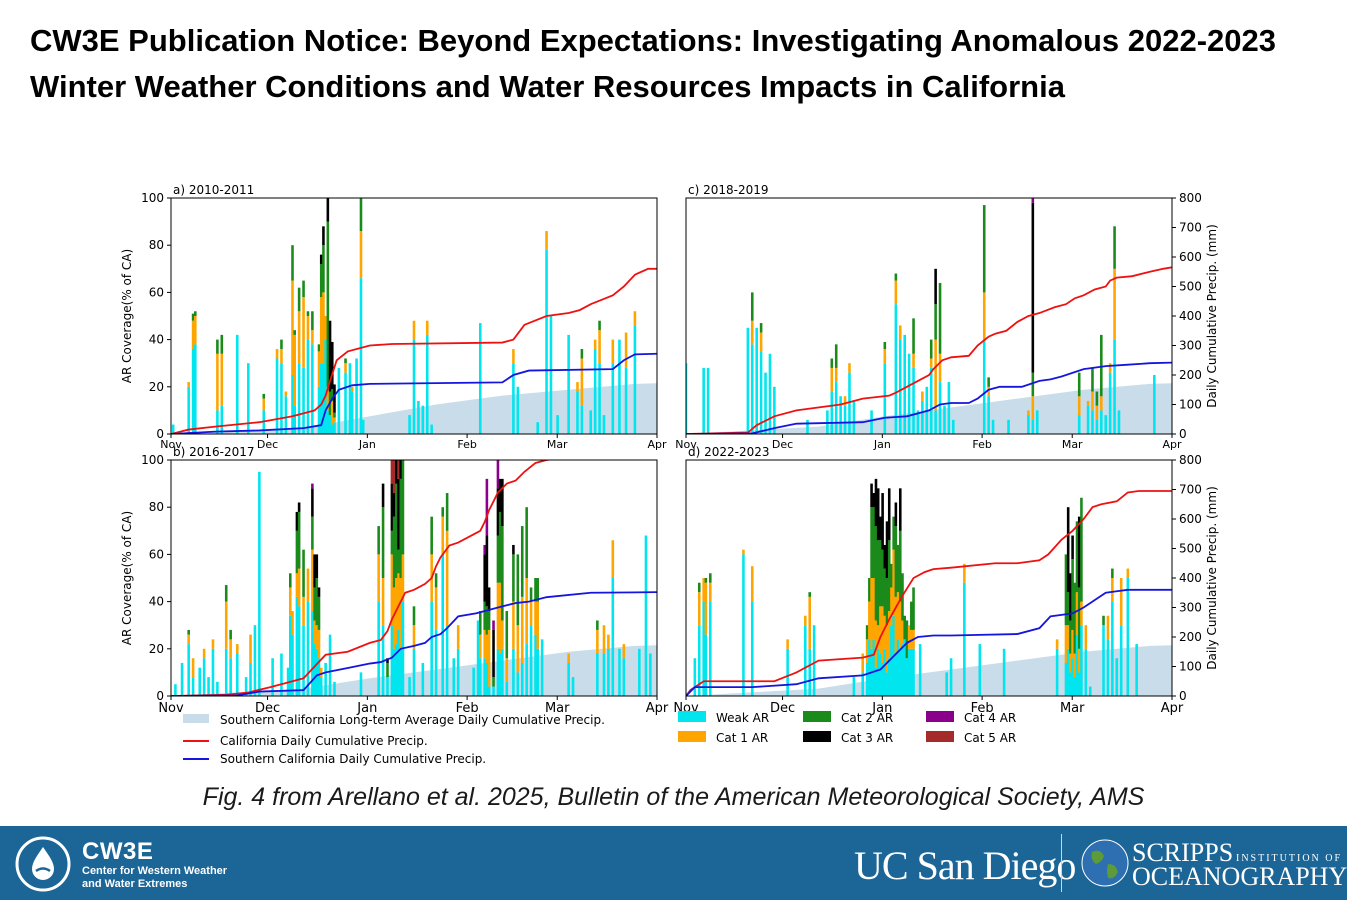 Image resolution: width=1347 pixels, height=900 pixels. Describe the element at coordinates (1190, 257) in the screenshot. I see `y-tick-label: 600` at that location.